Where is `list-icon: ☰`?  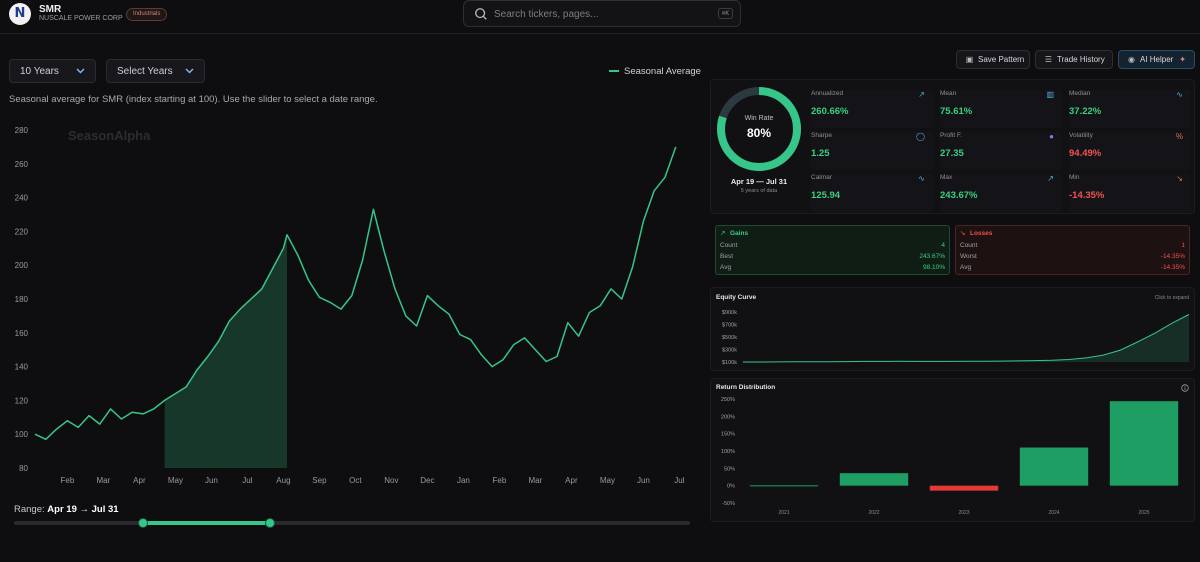
list-icon: ☰ is located at coordinates (1048, 59).